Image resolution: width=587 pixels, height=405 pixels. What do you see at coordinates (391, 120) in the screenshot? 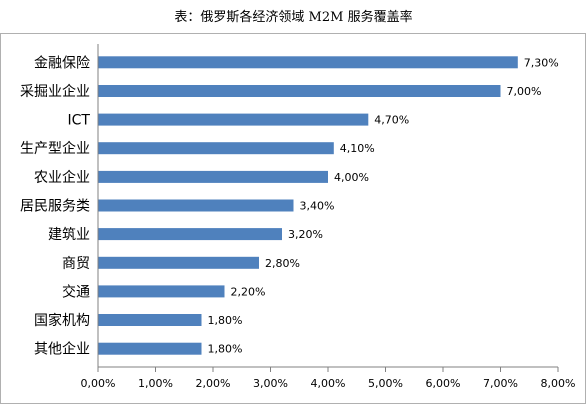
I see `value-label: 4,70%` at bounding box center [391, 120].